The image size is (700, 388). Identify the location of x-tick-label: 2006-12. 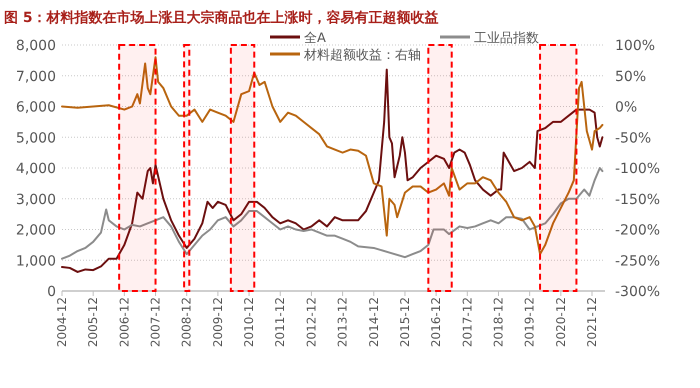
(124, 322).